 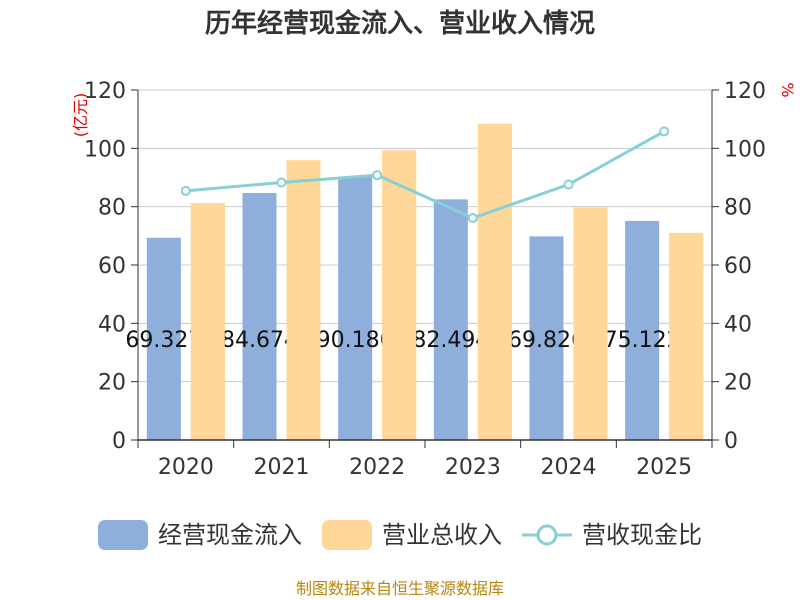 I want to click on x-tick-label: 2022, so click(x=377, y=467).